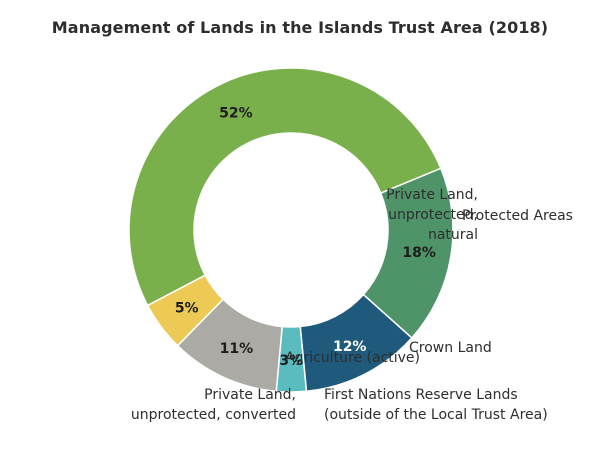 The width and height of the screenshot is (600, 451). Describe the element at coordinates (419, 253) in the screenshot. I see `pct-label-protected-areas: 18%` at that location.